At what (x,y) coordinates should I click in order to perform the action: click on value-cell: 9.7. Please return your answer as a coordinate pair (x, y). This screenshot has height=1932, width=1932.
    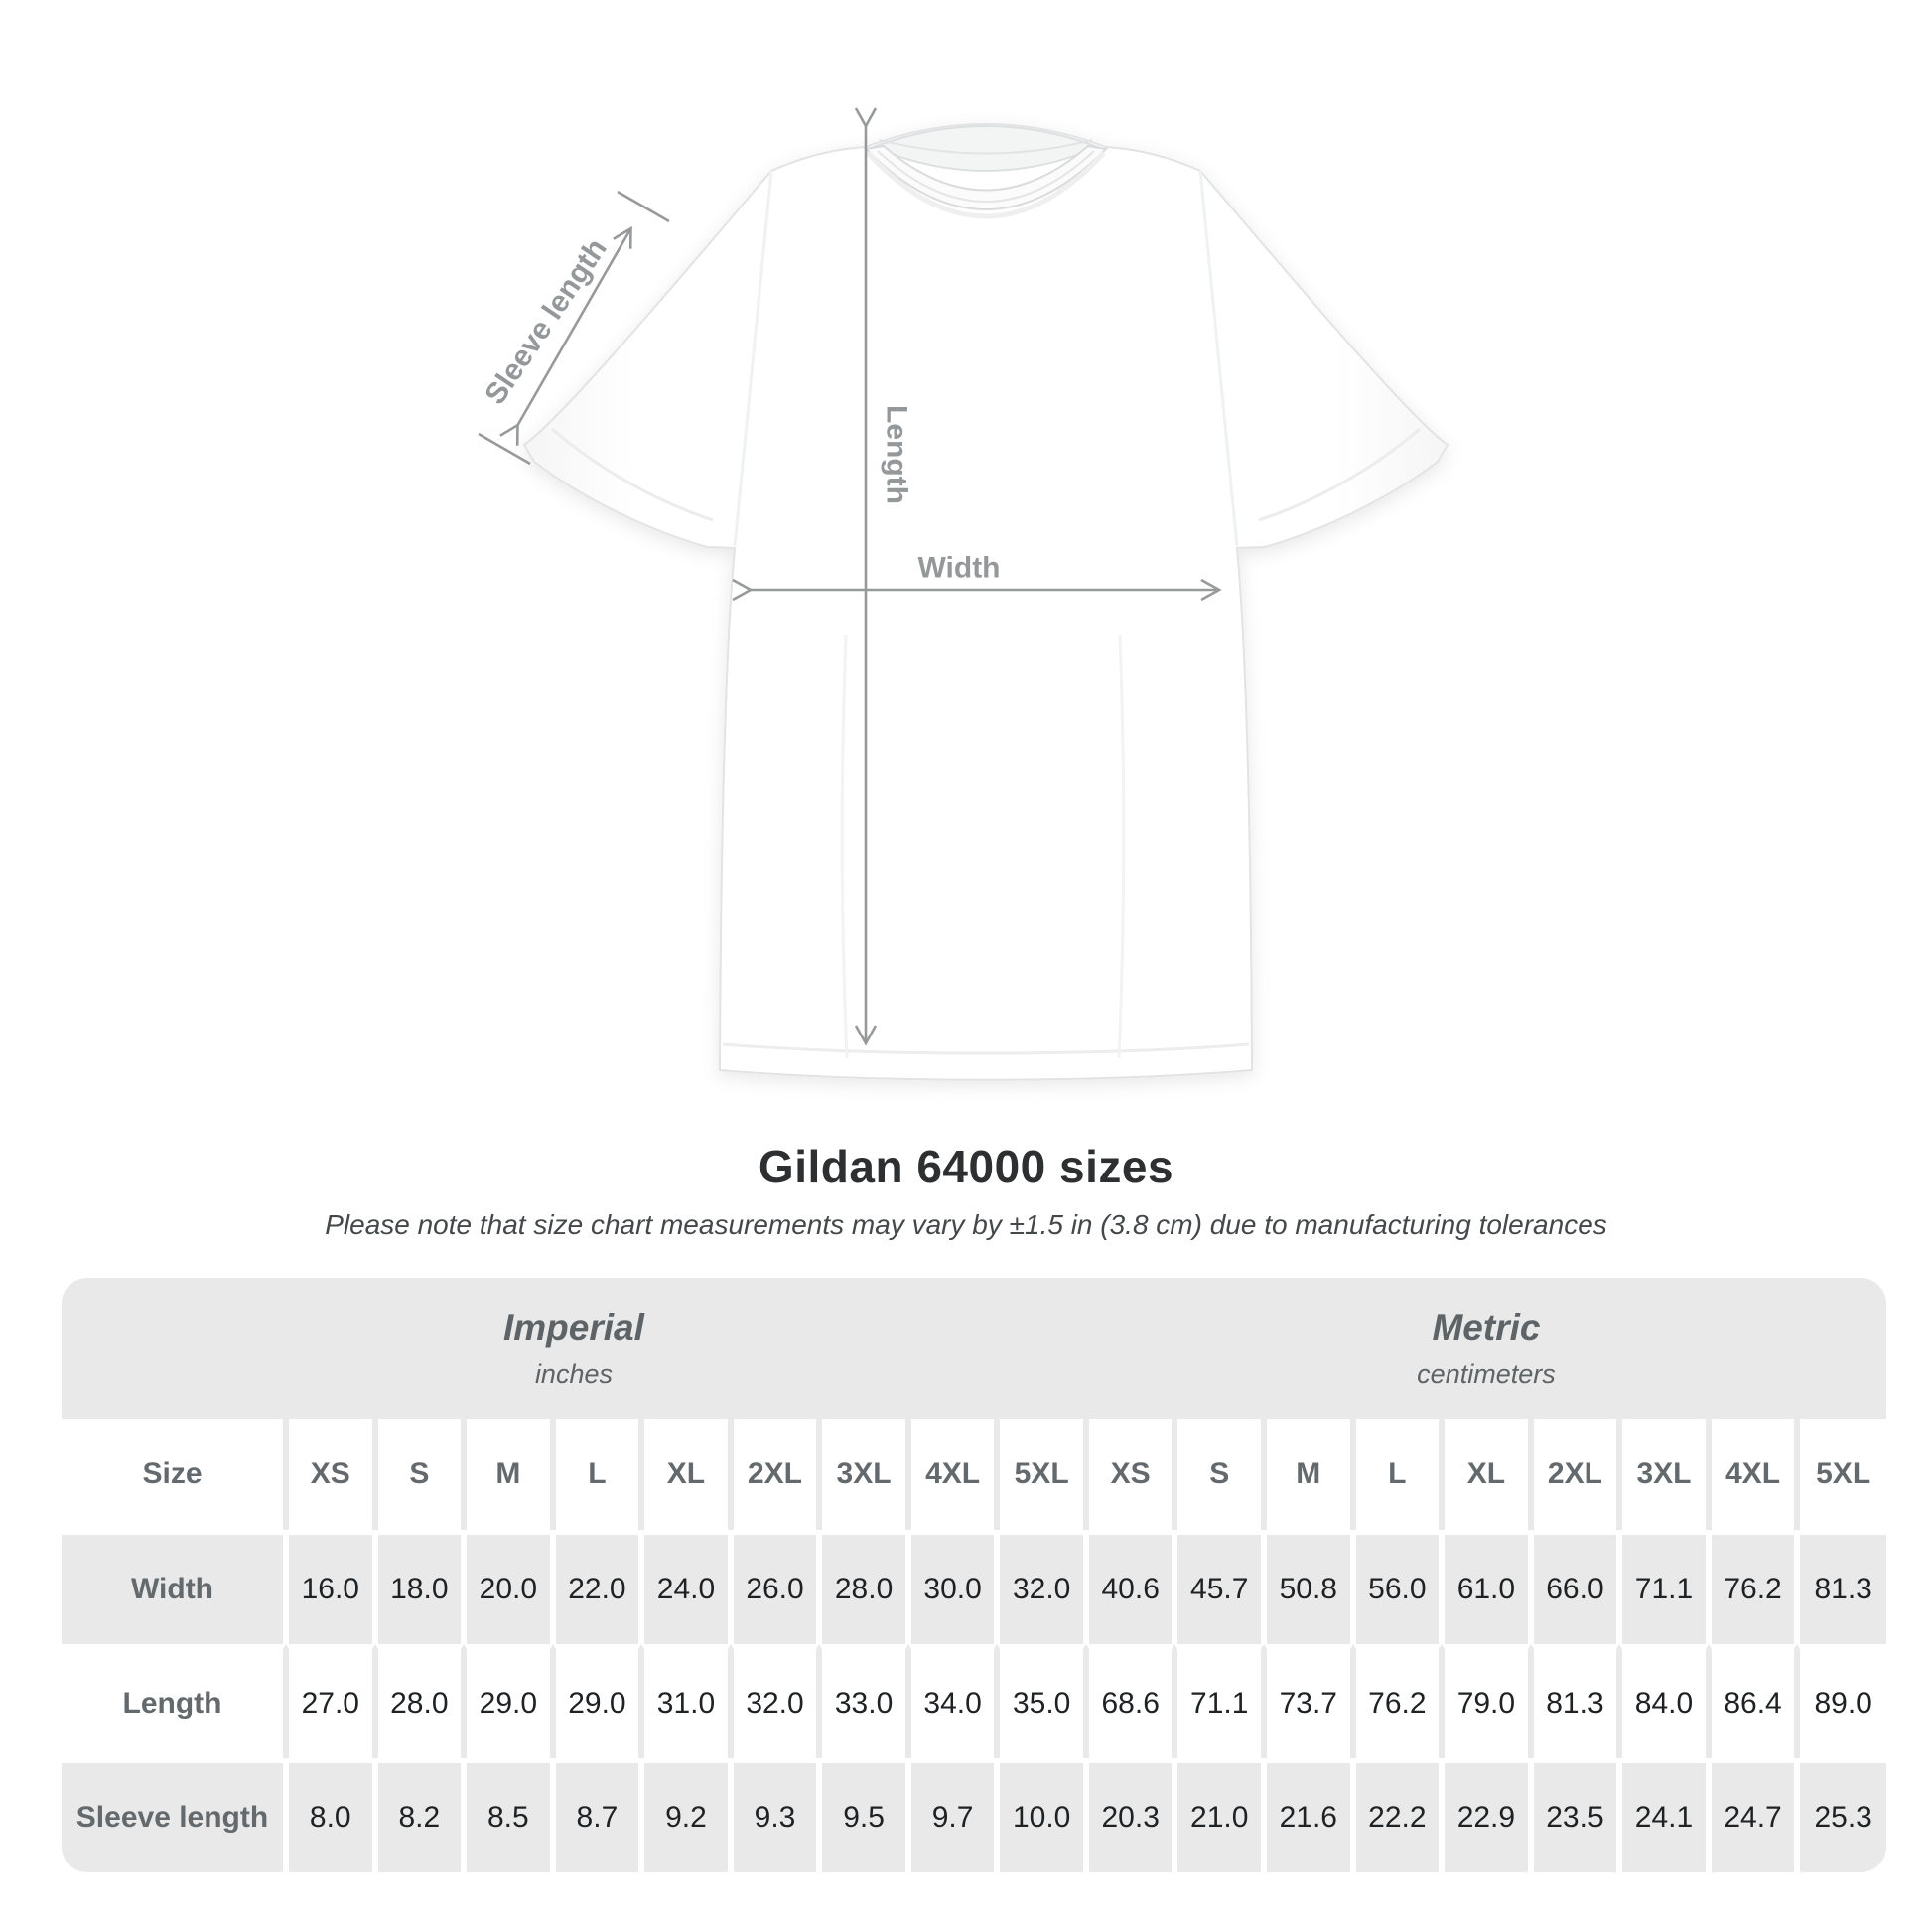
    Looking at the image, I should click on (953, 1815).